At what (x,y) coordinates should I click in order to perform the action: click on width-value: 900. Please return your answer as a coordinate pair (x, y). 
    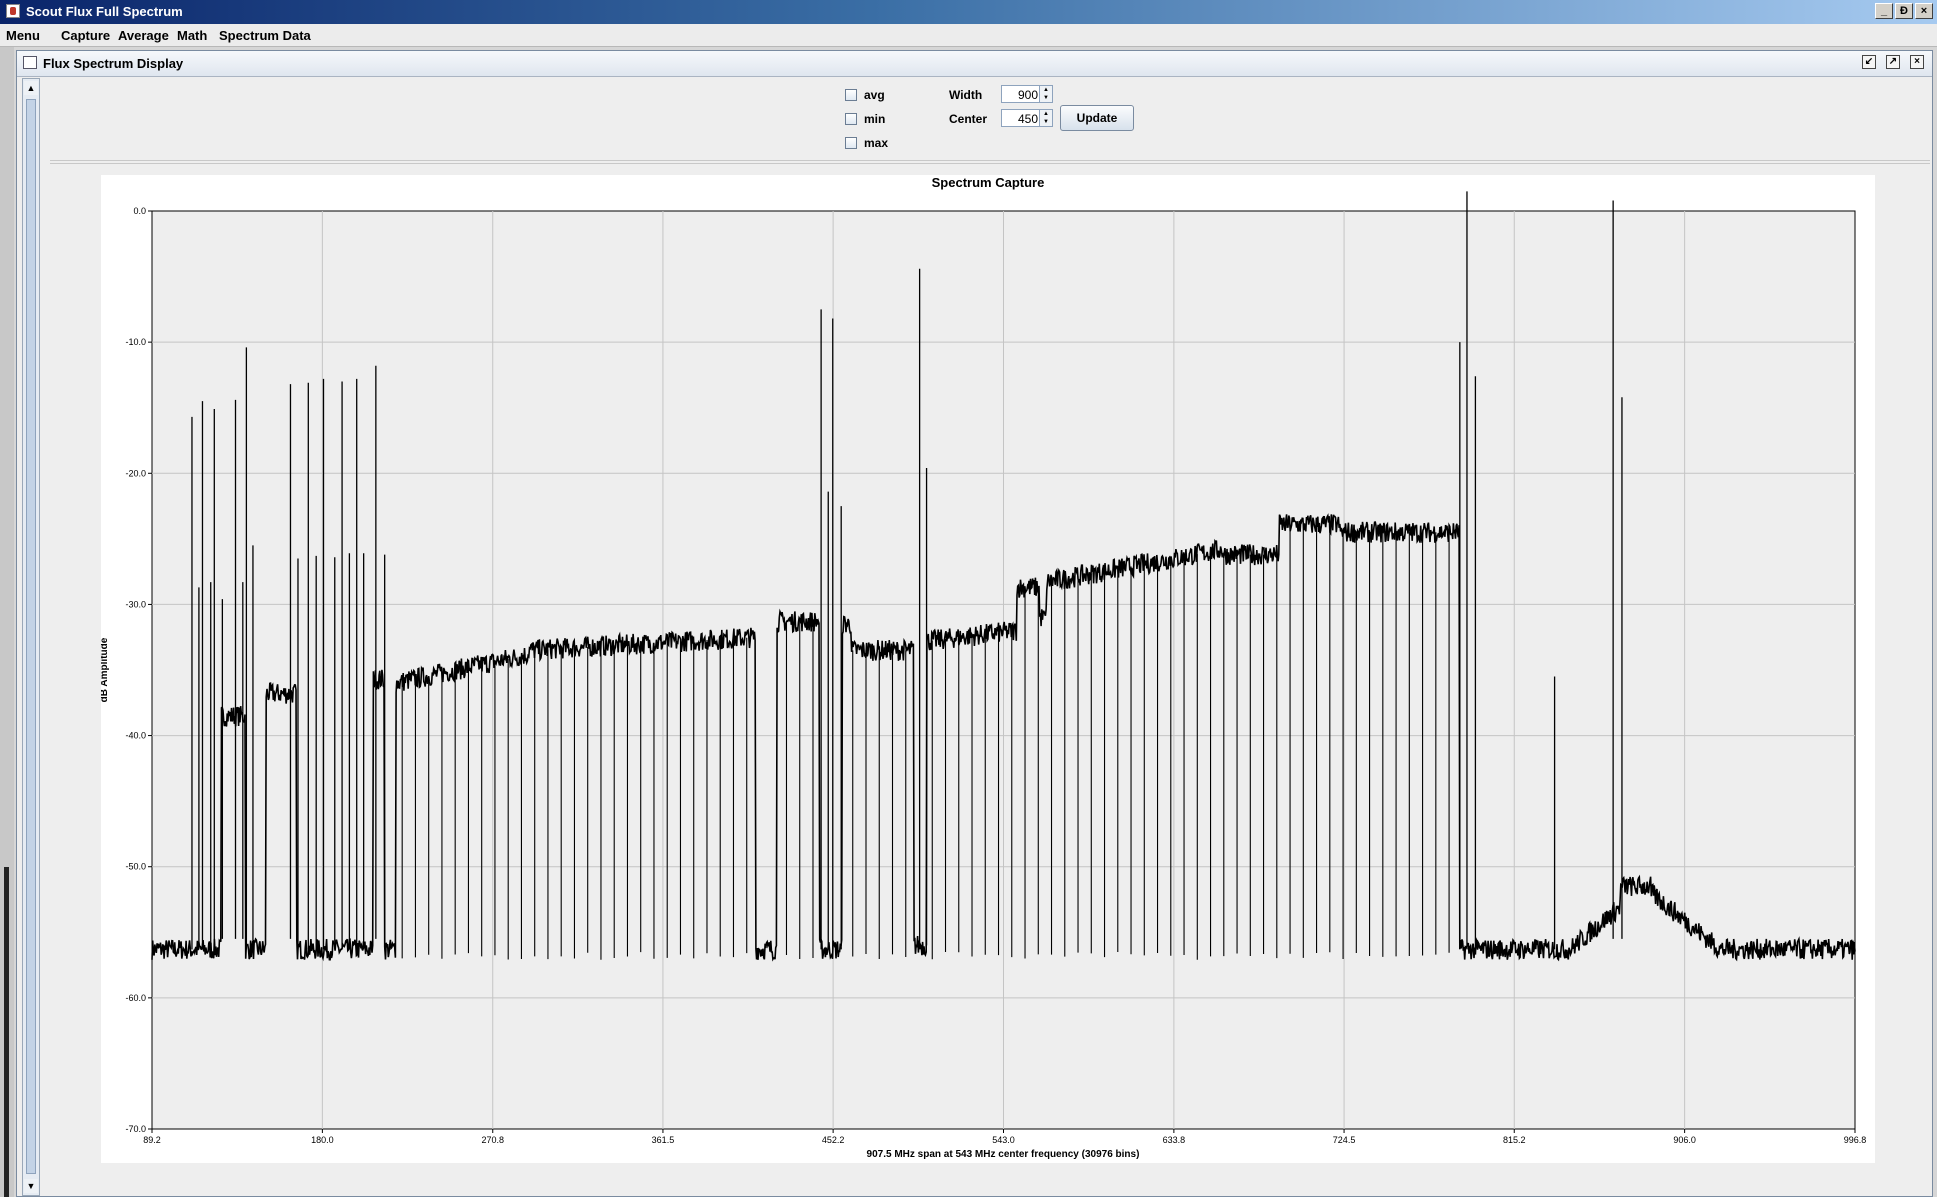
    Looking at the image, I should click on (1027, 95).